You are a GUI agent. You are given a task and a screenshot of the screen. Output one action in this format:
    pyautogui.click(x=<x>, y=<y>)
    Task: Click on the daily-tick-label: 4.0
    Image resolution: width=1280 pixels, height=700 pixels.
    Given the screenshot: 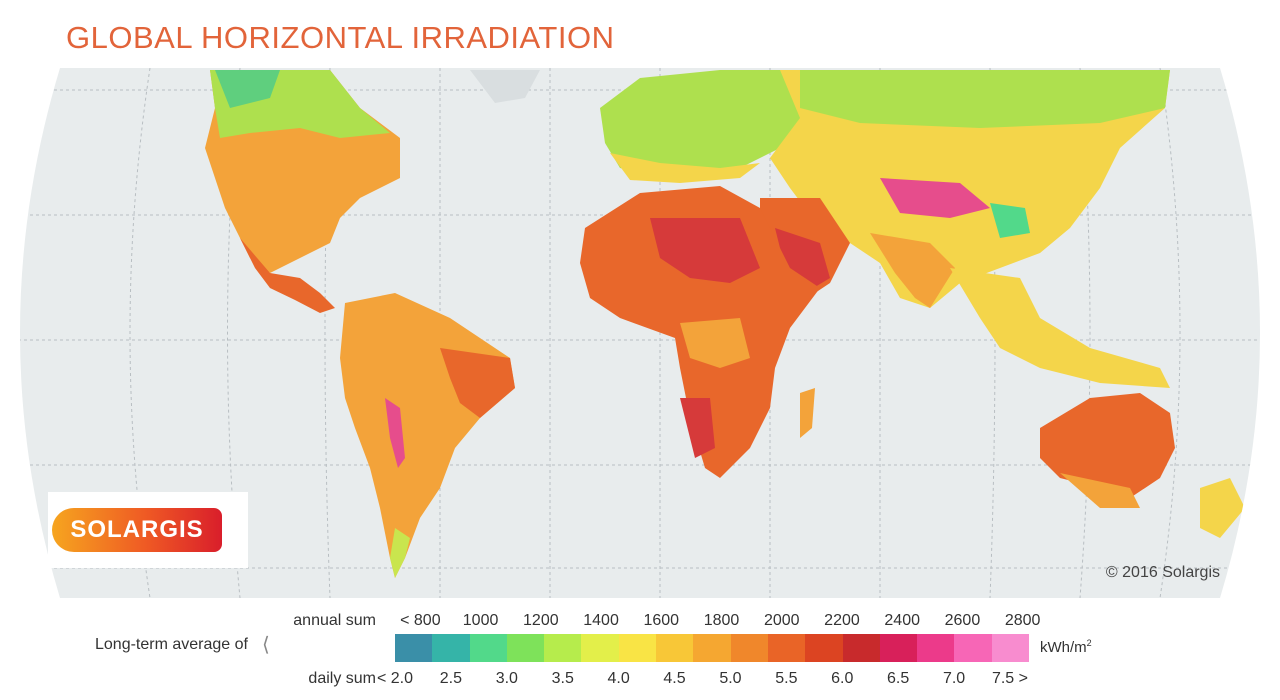 What is the action you would take?
    pyautogui.click(x=618, y=678)
    